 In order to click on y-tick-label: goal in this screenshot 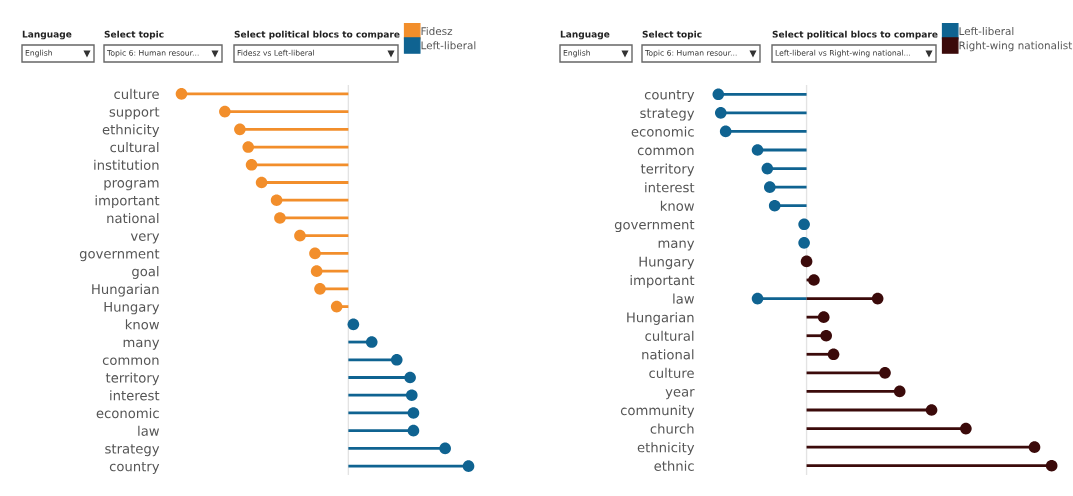, I will do `click(145, 272)`.